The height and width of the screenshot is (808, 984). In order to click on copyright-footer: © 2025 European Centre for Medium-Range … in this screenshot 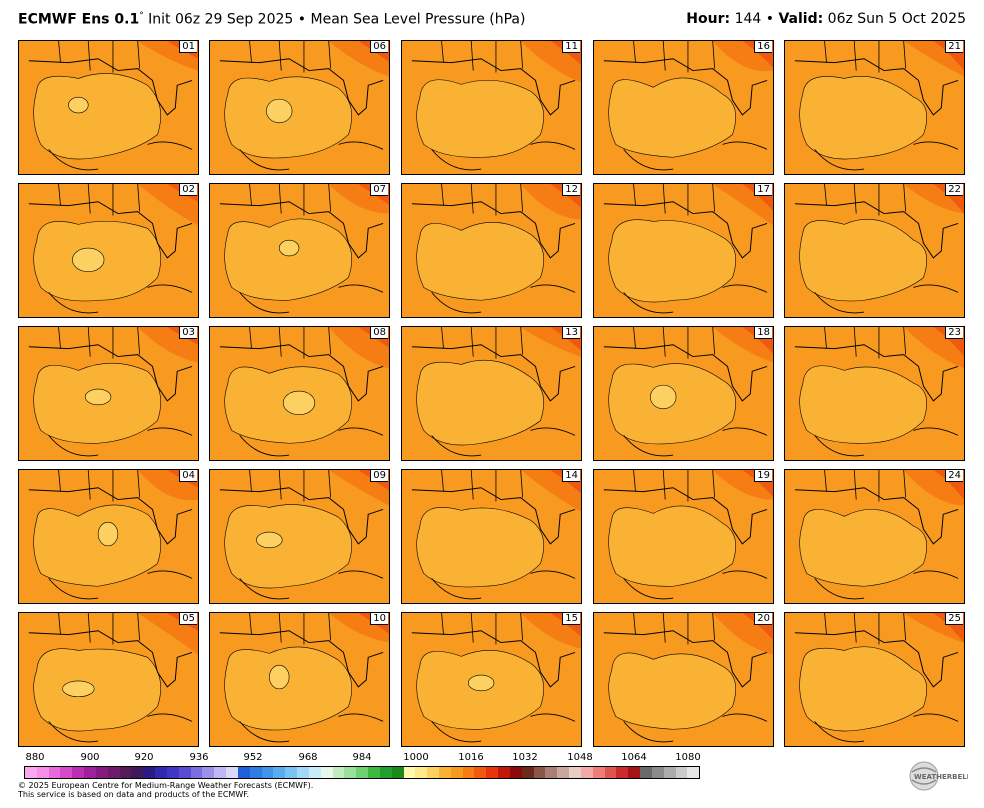, I will do `click(165, 790)`.